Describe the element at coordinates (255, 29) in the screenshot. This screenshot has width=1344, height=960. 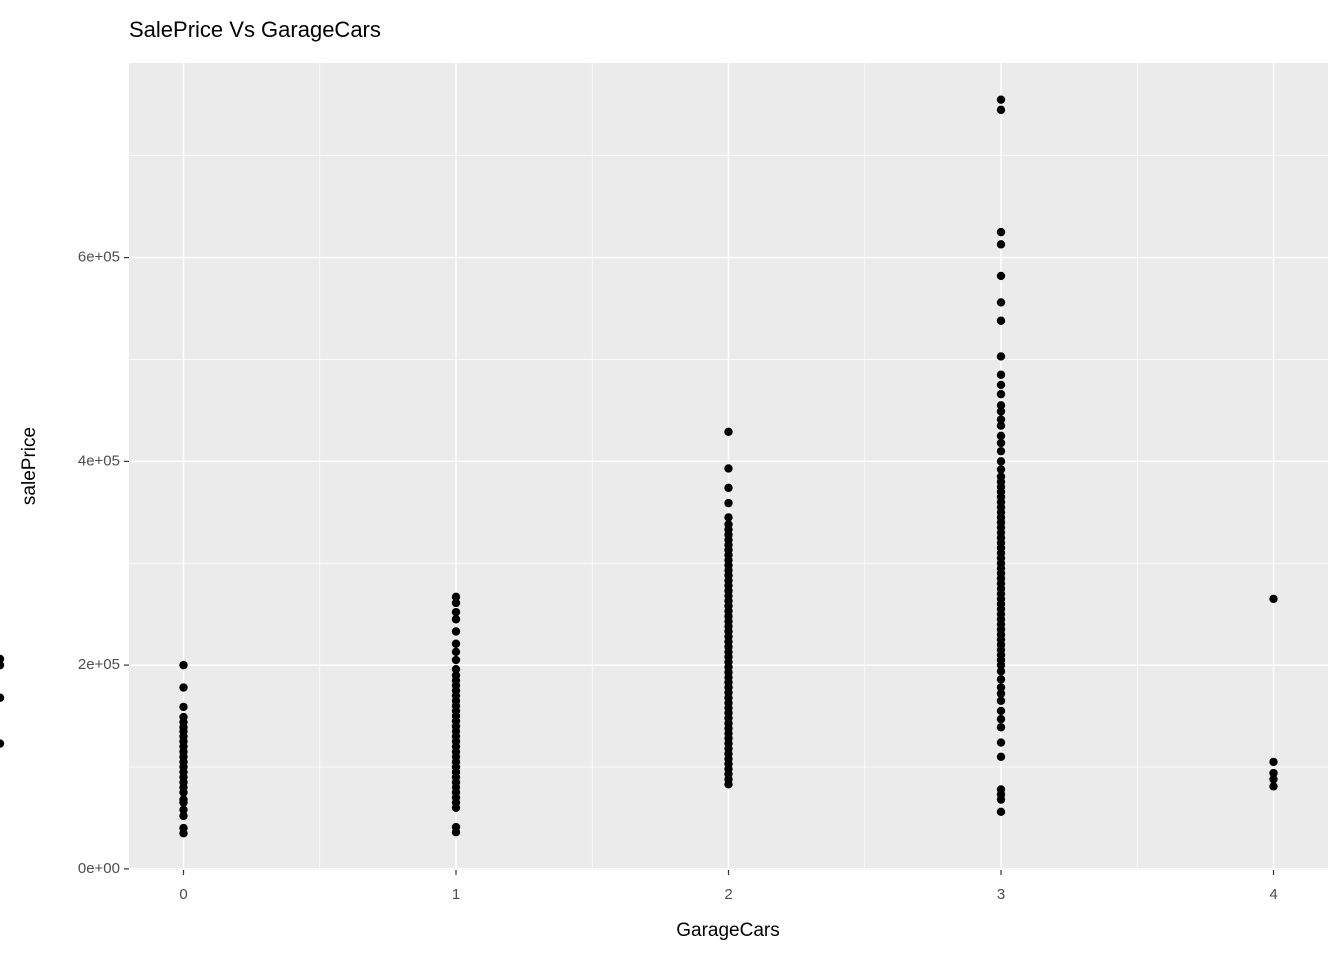
I see `chart-title: SalePrice Vs GarageCars` at that location.